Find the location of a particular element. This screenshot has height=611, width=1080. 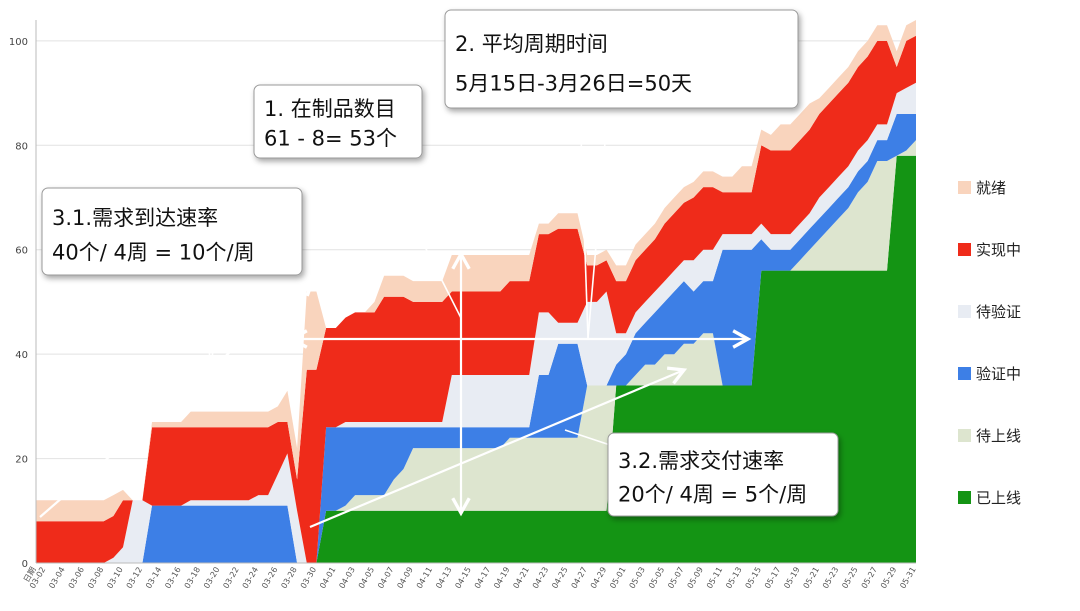

y-tick-label: 60 is located at coordinates (21, 251).